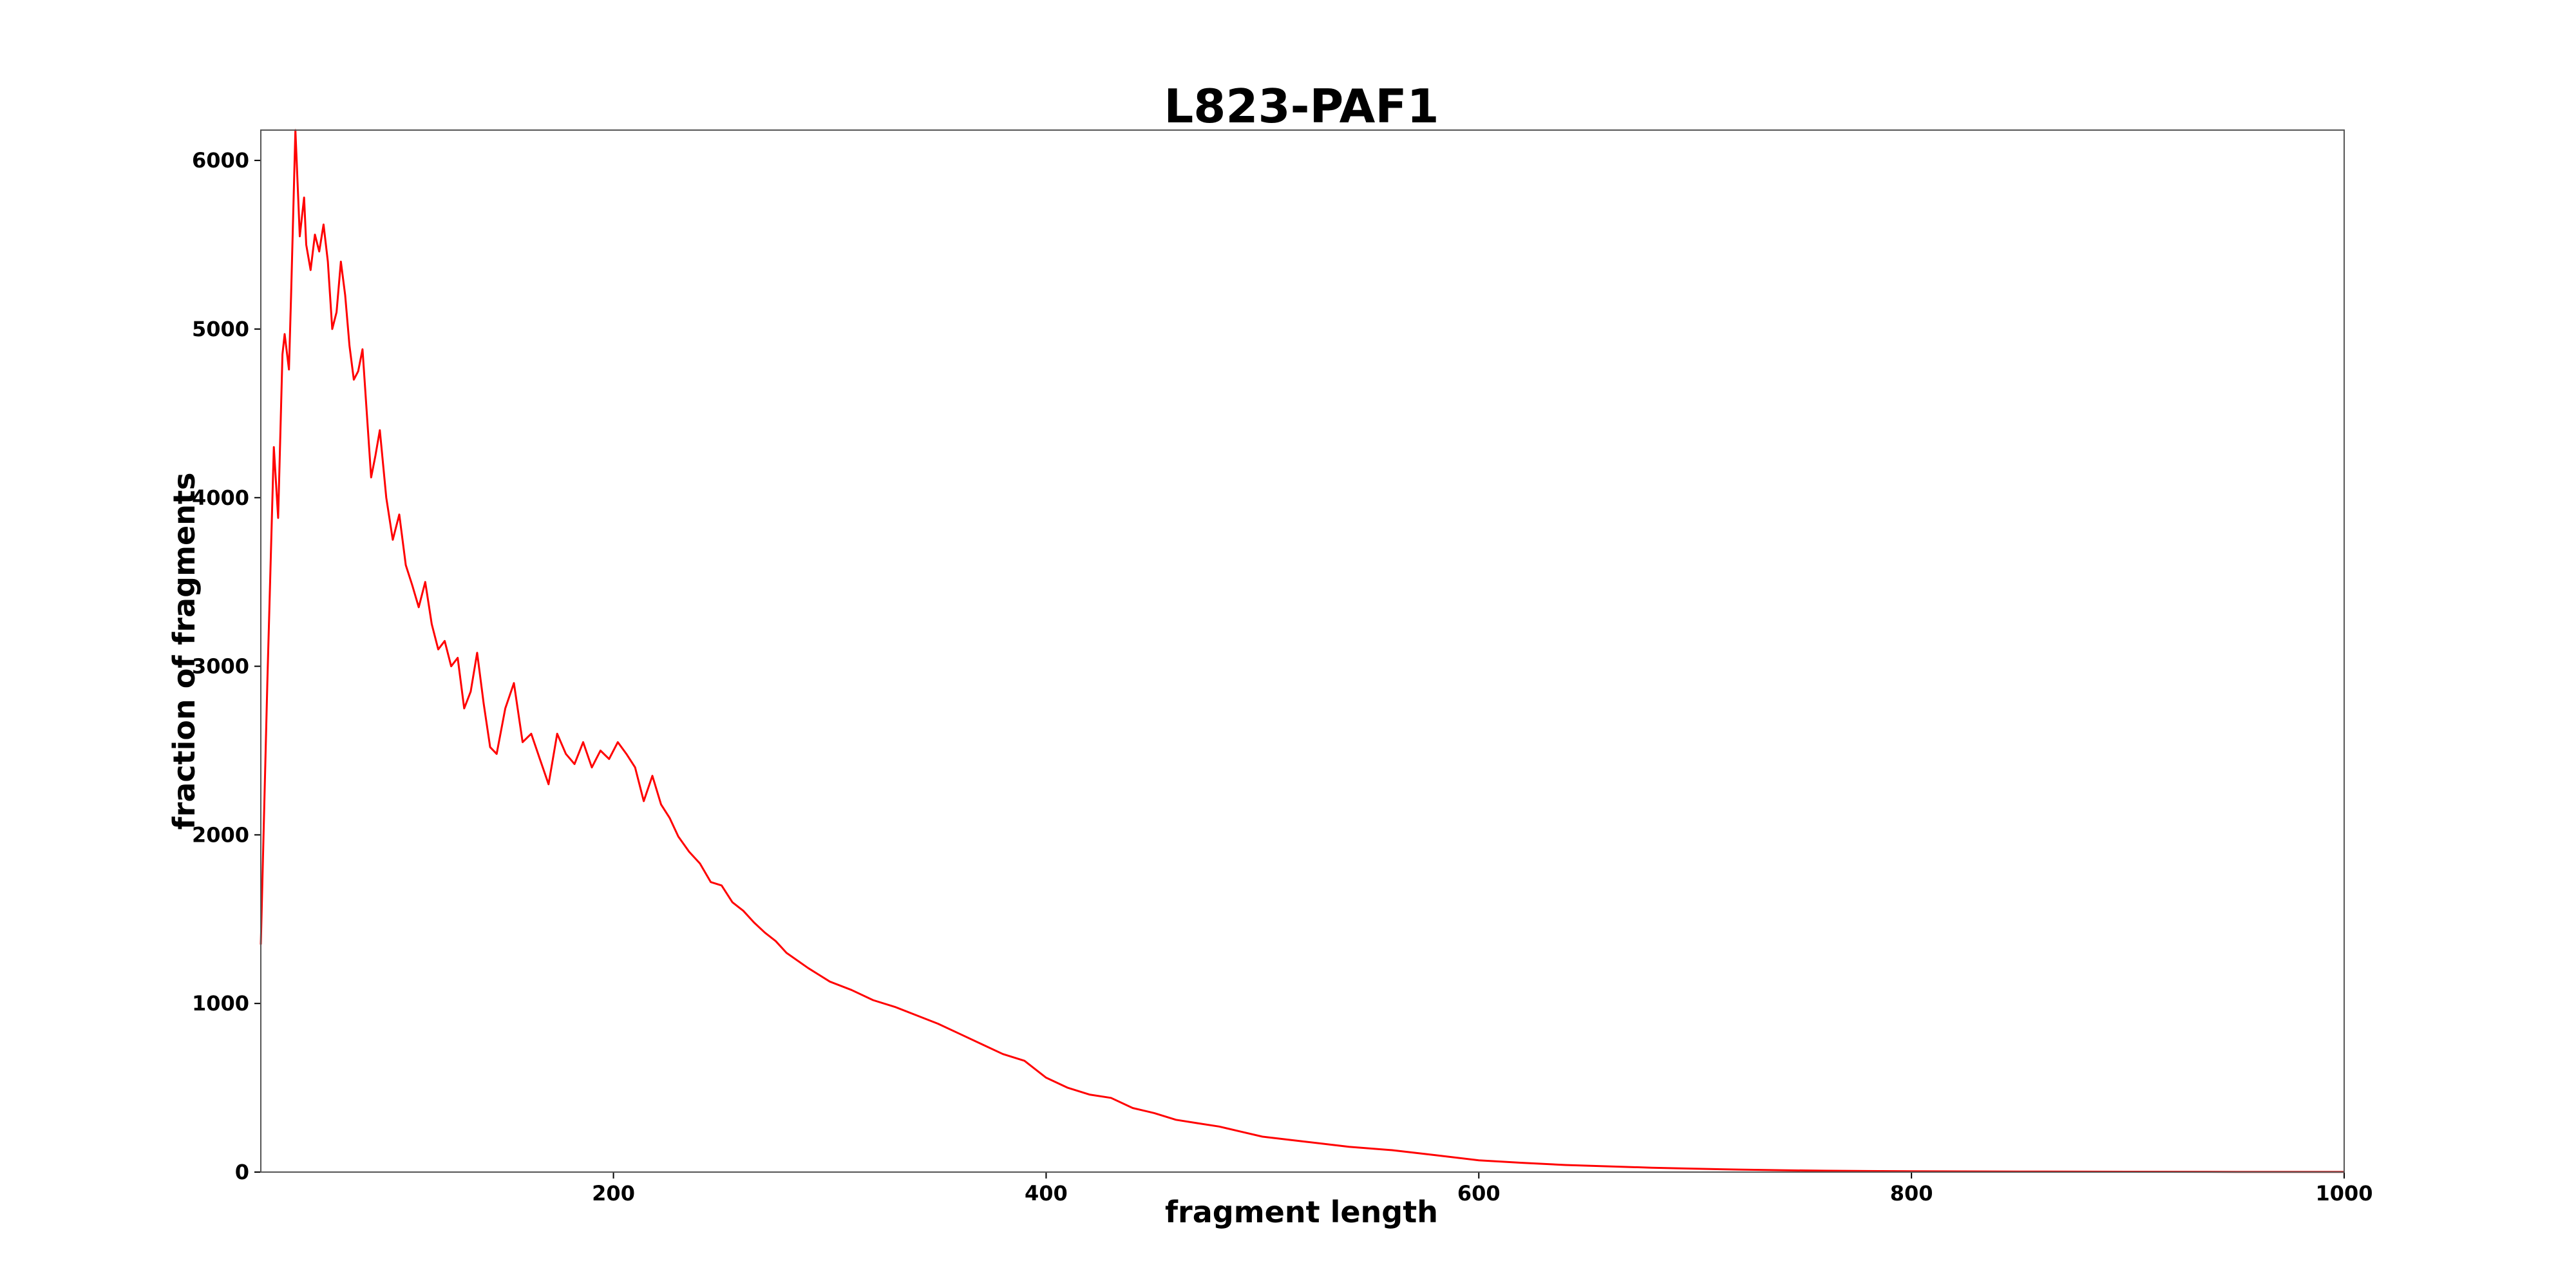 The width and height of the screenshot is (2576, 1288). I want to click on x-tick-label: 600, so click(1479, 1193).